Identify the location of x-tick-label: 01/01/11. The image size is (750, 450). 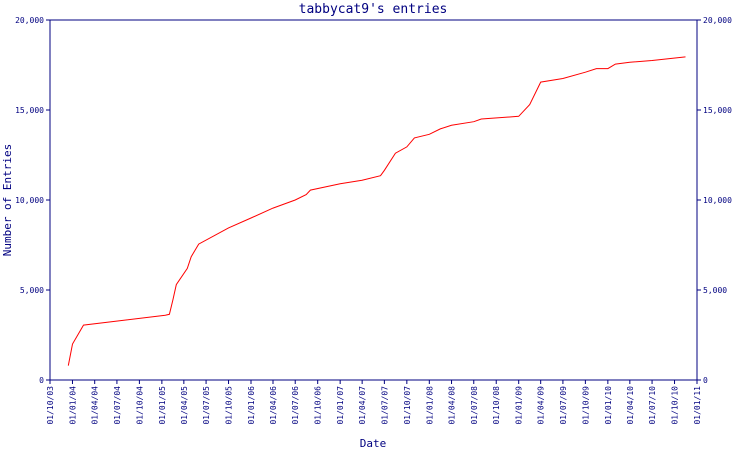
(697, 405).